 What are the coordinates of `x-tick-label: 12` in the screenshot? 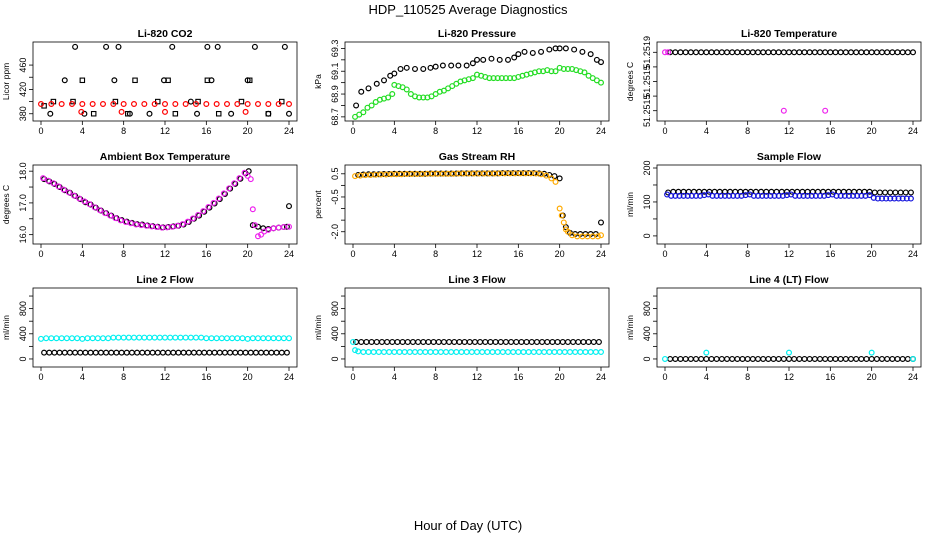 It's located at (477, 254).